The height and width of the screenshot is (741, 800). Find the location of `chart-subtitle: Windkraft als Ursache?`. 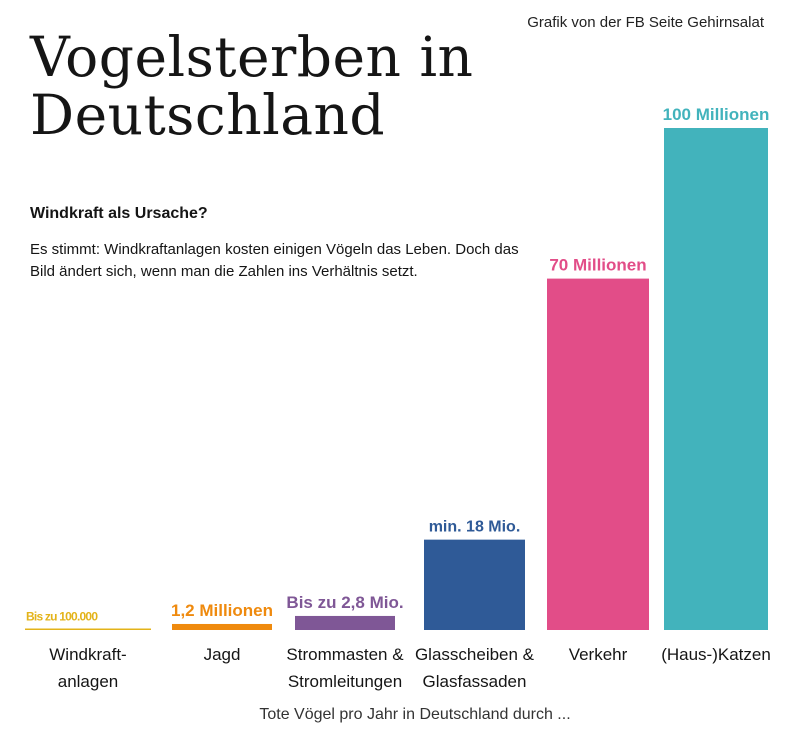

chart-subtitle: Windkraft als Ursache? is located at coordinates (119, 213).